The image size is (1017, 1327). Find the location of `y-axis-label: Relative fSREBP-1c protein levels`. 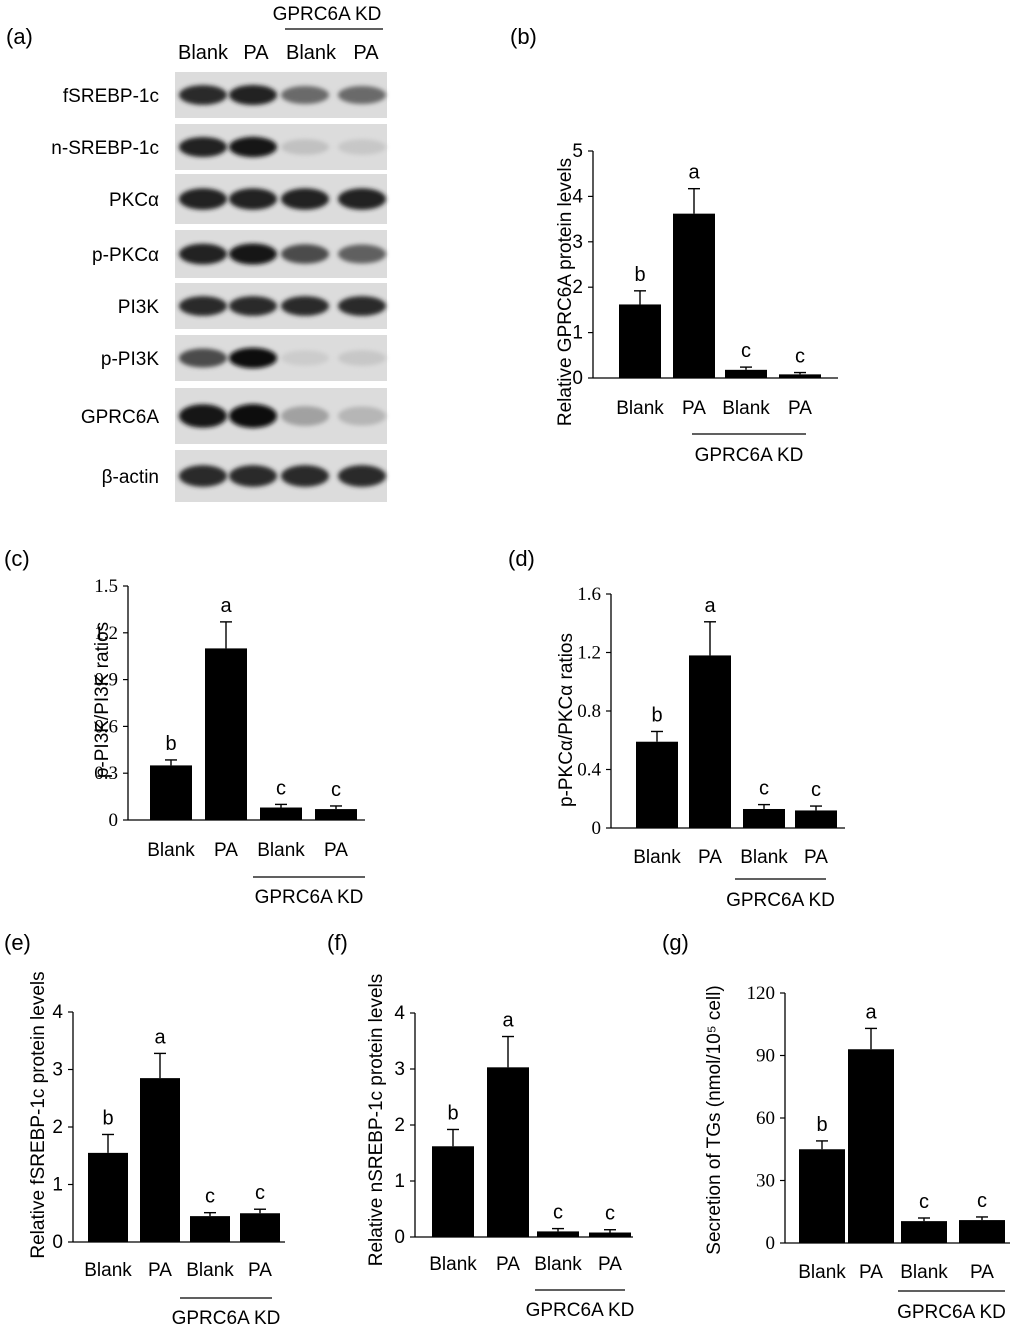

y-axis-label: Relative fSREBP-1c protein levels is located at coordinates (38, 1114).